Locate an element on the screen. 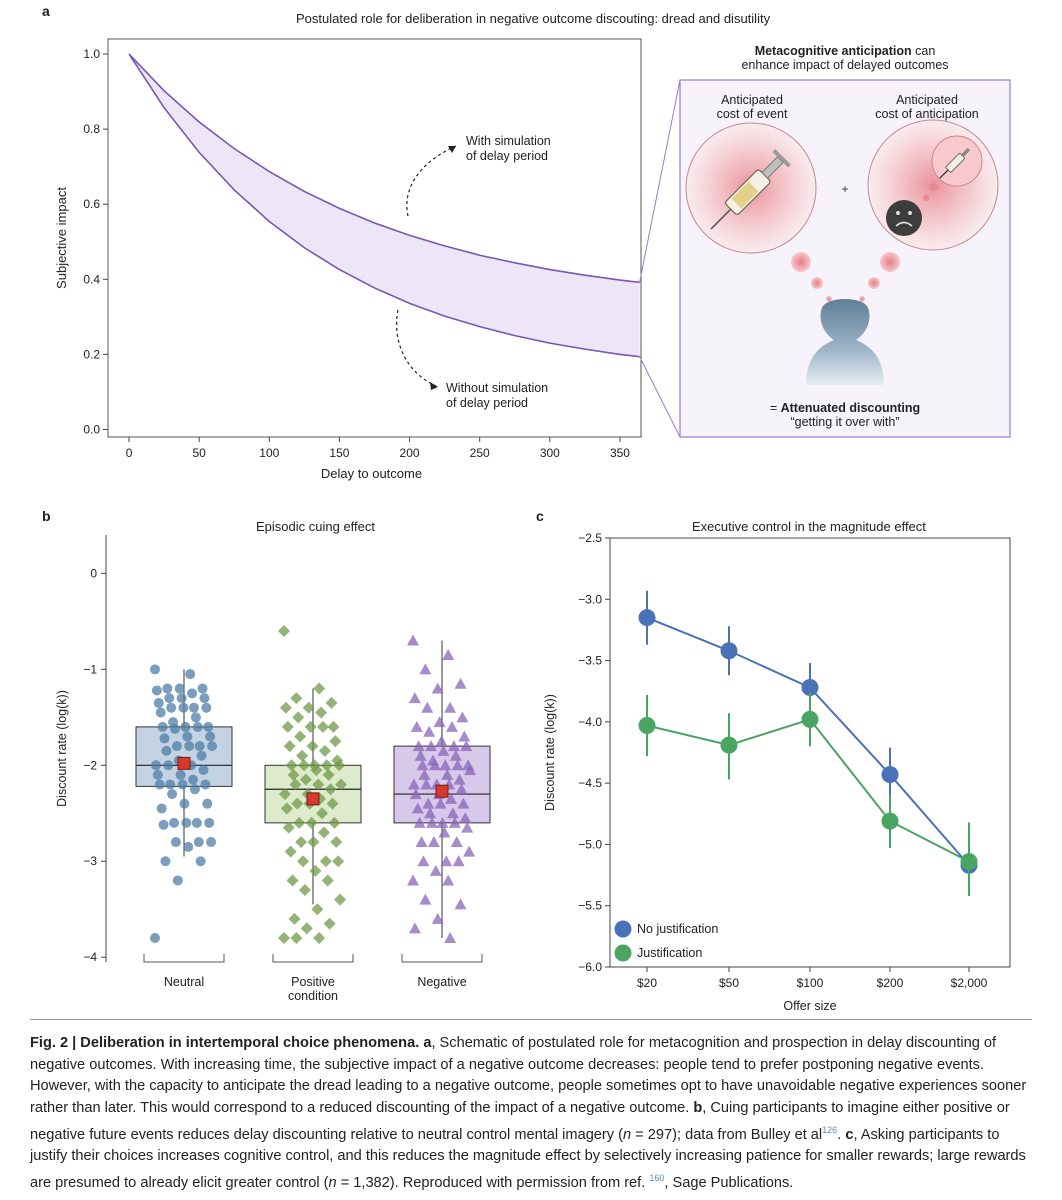 This screenshot has width=1062, height=1200. panel-c-xtick-label: $2,000 is located at coordinates (969, 983).